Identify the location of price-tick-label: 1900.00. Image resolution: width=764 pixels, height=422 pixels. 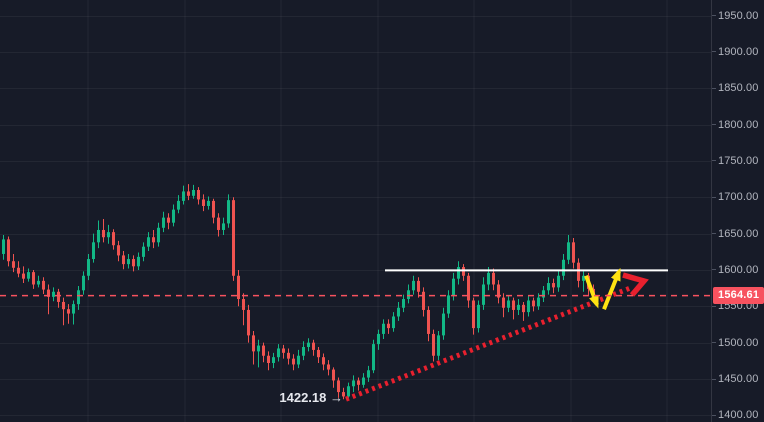
(738, 51).